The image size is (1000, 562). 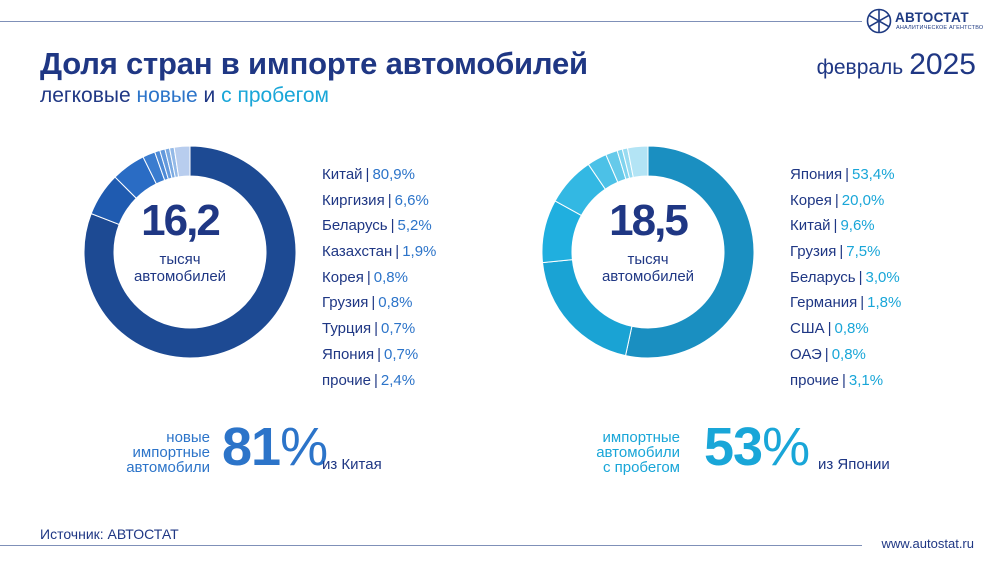 I want to click on legend-entry: прочие | 3,1%, so click(x=845, y=385).